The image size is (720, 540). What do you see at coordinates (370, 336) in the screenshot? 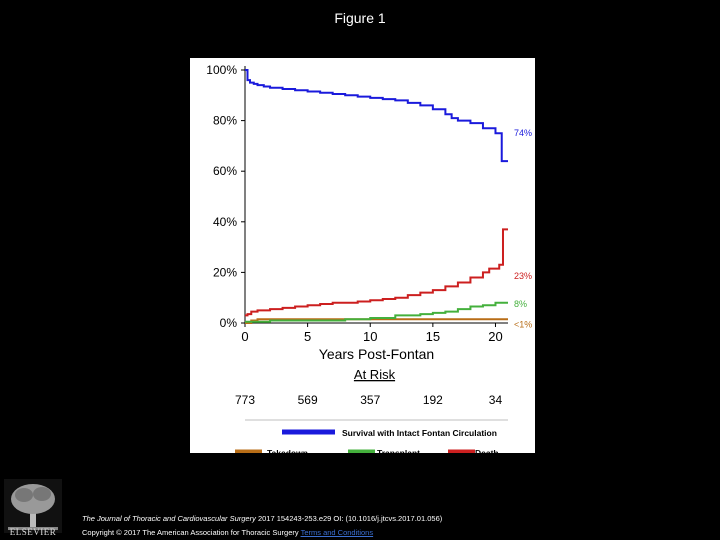
I see `x-tick-label: 10` at bounding box center [370, 336].